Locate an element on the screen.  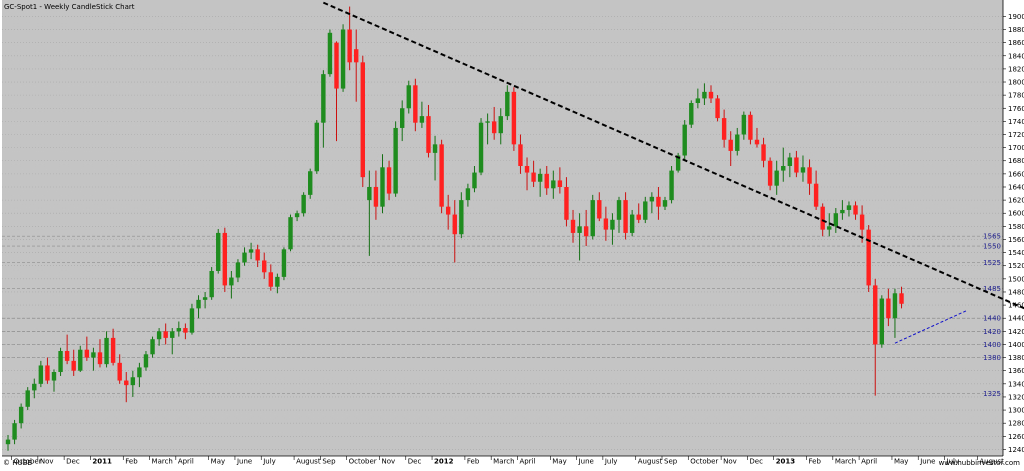
x-tick-label: March is located at coordinates (503, 462).